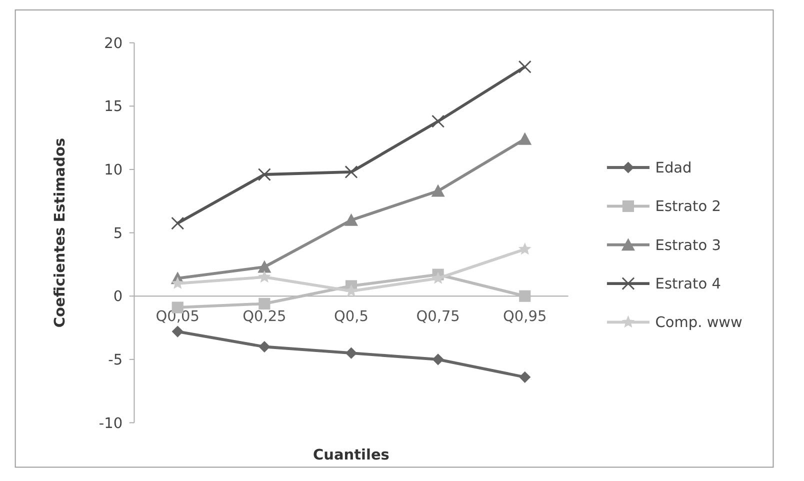 This screenshot has width=804, height=481. I want to click on x-tick-label: Q0,95, so click(525, 317).